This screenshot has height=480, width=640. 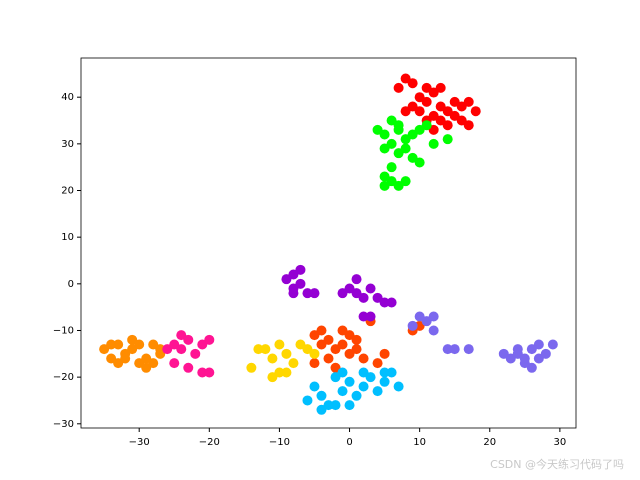 What do you see at coordinates (63, 377) in the screenshot?
I see `y-tick-label: −20` at bounding box center [63, 377].